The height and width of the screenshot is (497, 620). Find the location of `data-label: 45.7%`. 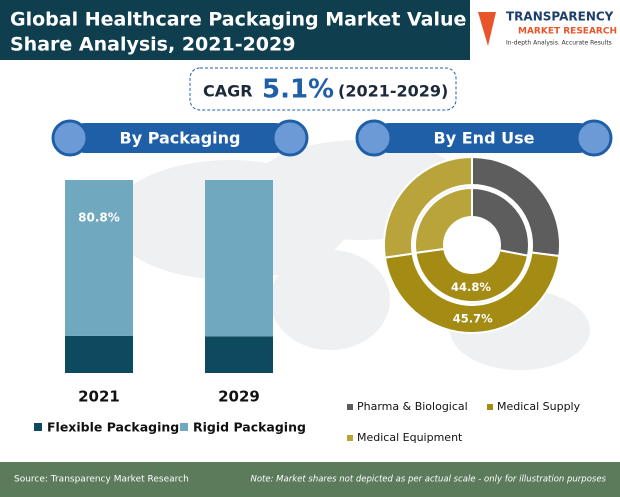

data-label: 45.7% is located at coordinates (473, 318).